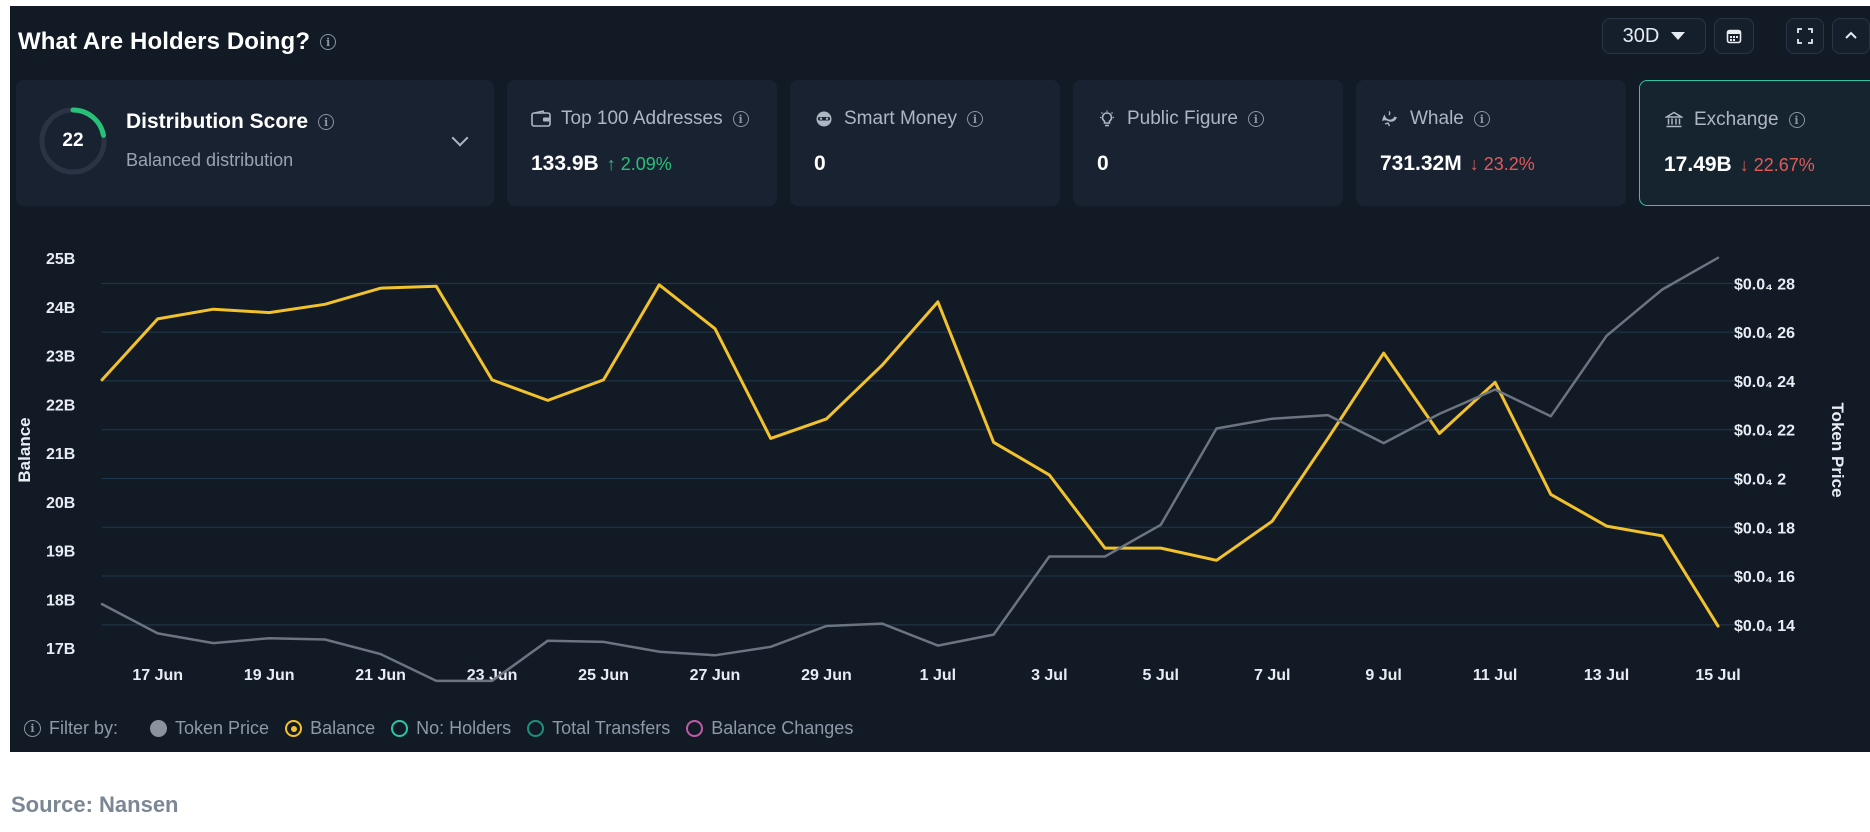  What do you see at coordinates (826, 675) in the screenshot?
I see `x-tick-label: 29 Jun` at bounding box center [826, 675].